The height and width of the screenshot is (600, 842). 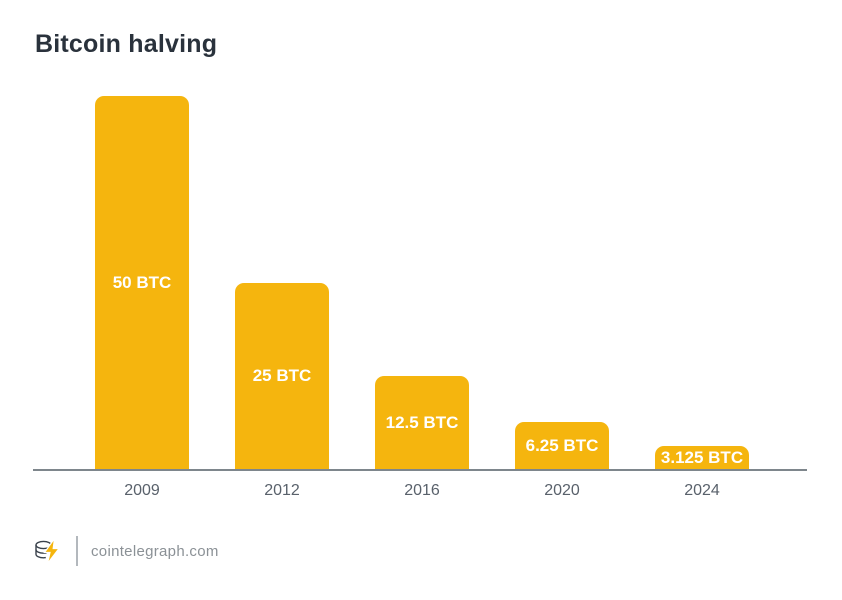 I want to click on bar-value-label: 50 BTC, so click(x=142, y=282).